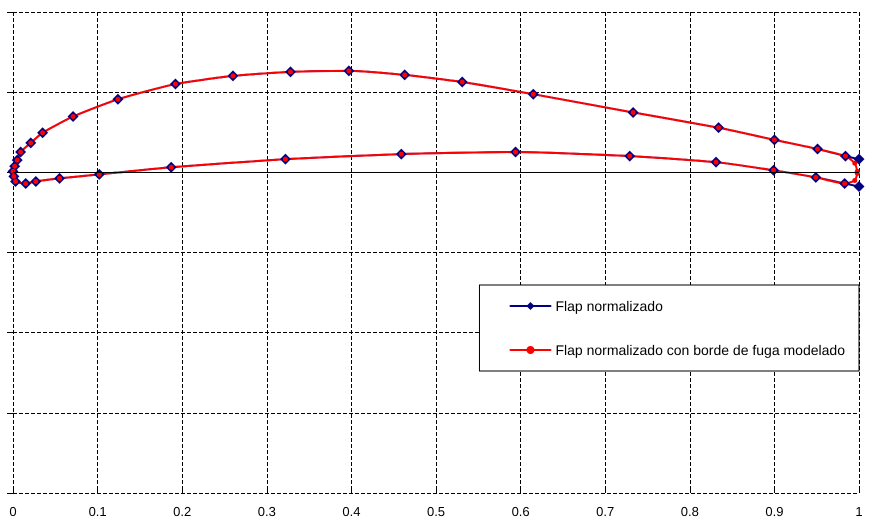  What do you see at coordinates (774, 511) in the screenshot?
I see `x-tick-label: 0.9` at bounding box center [774, 511].